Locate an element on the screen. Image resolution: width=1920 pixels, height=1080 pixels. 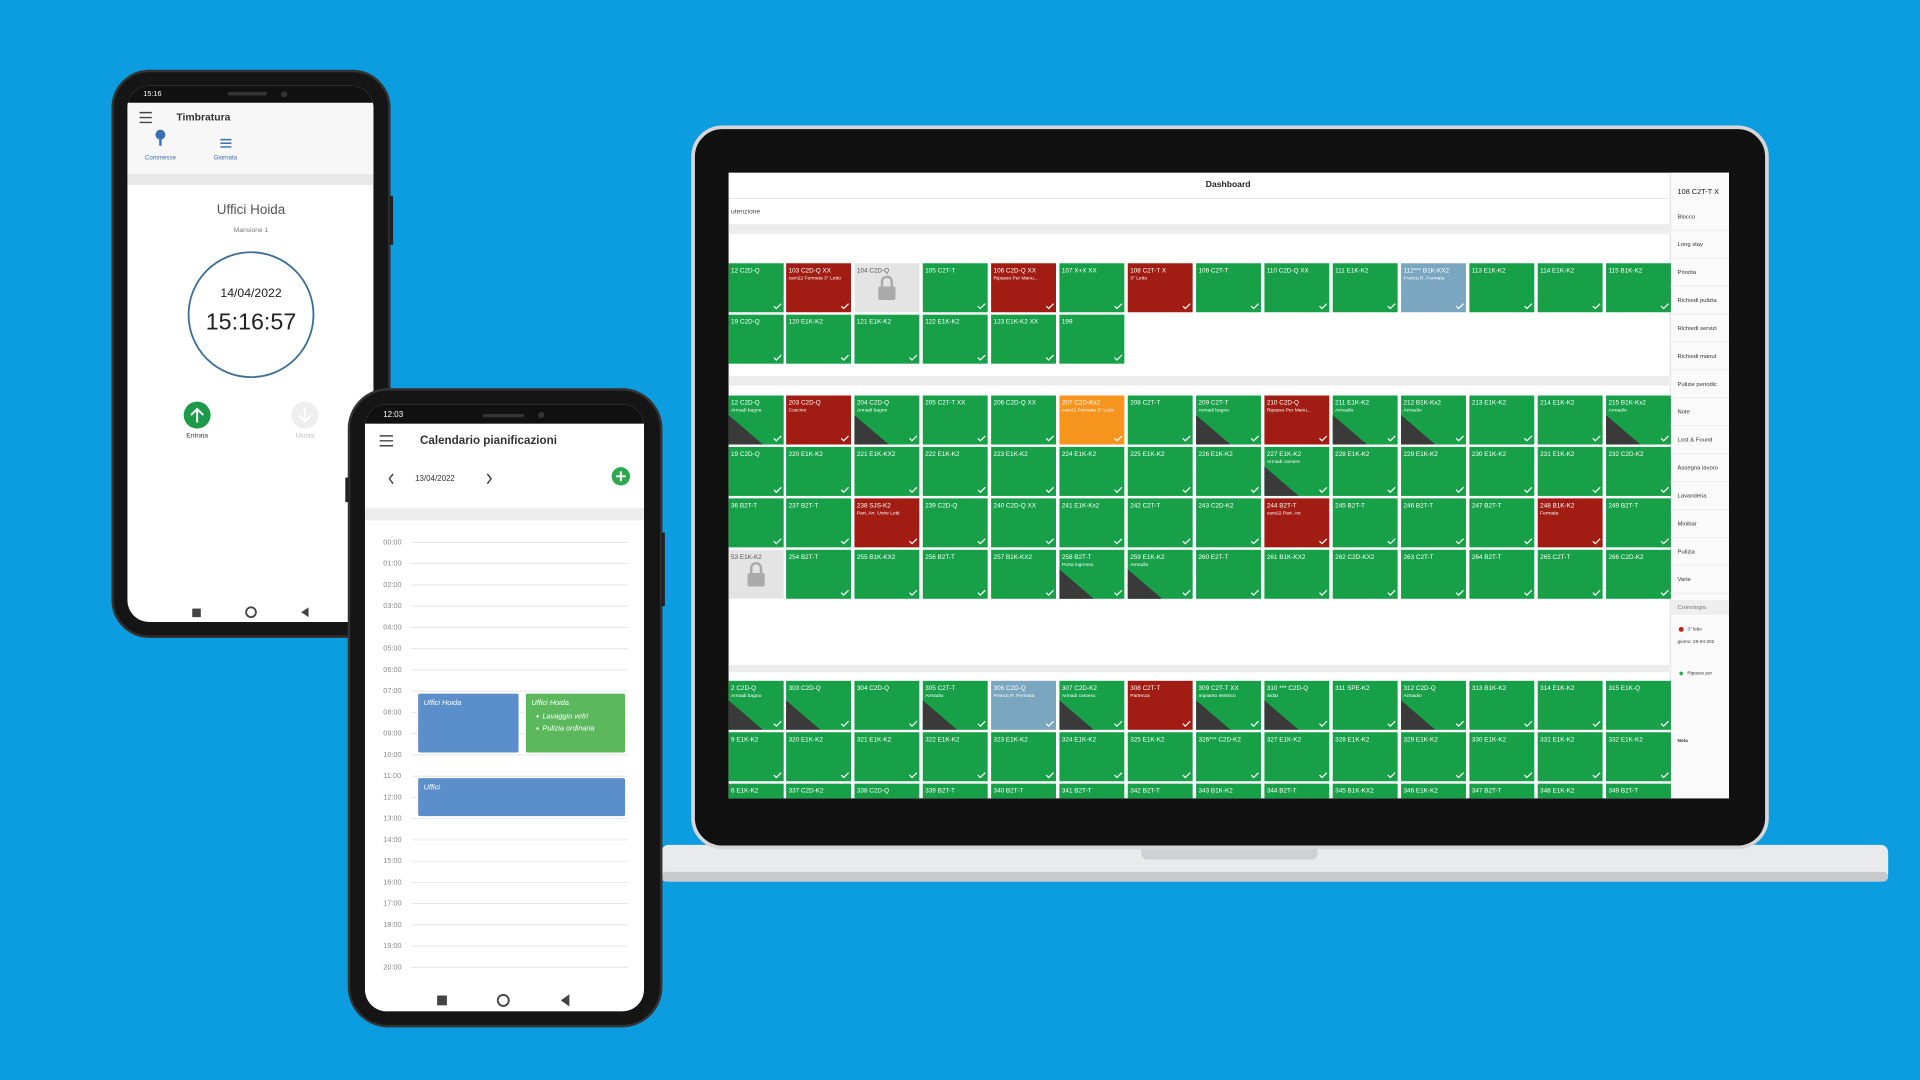
room-tile: 226 E1K-K2 is located at coordinates (1228, 471).